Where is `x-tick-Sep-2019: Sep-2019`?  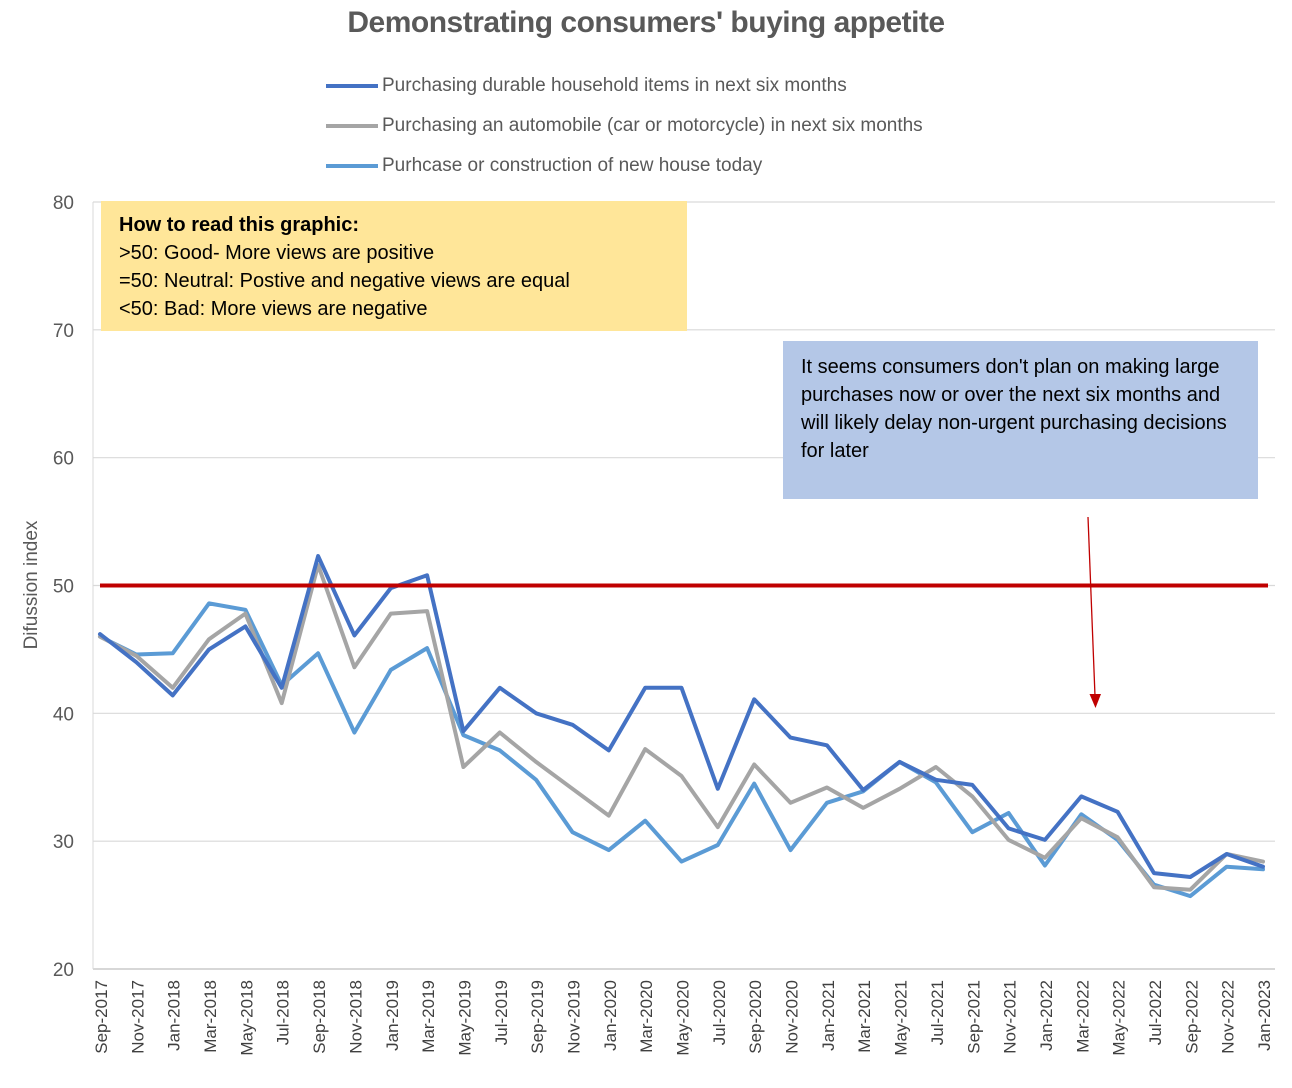 x-tick-Sep-2019: Sep-2019 is located at coordinates (537, 1017).